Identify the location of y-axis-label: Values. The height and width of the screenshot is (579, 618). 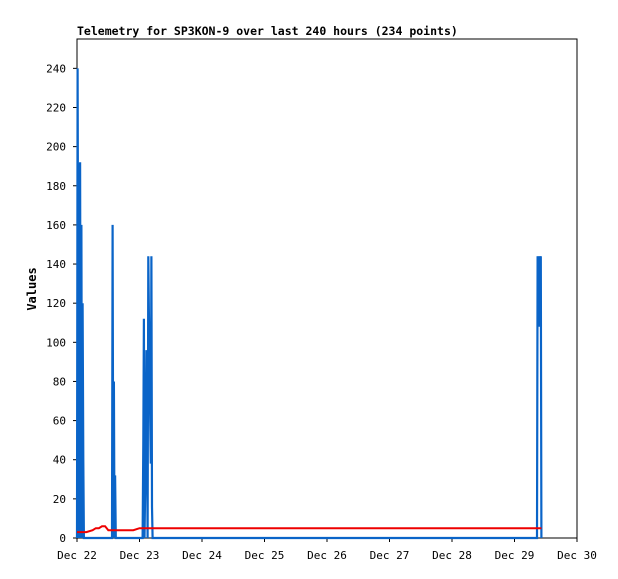
(32, 288).